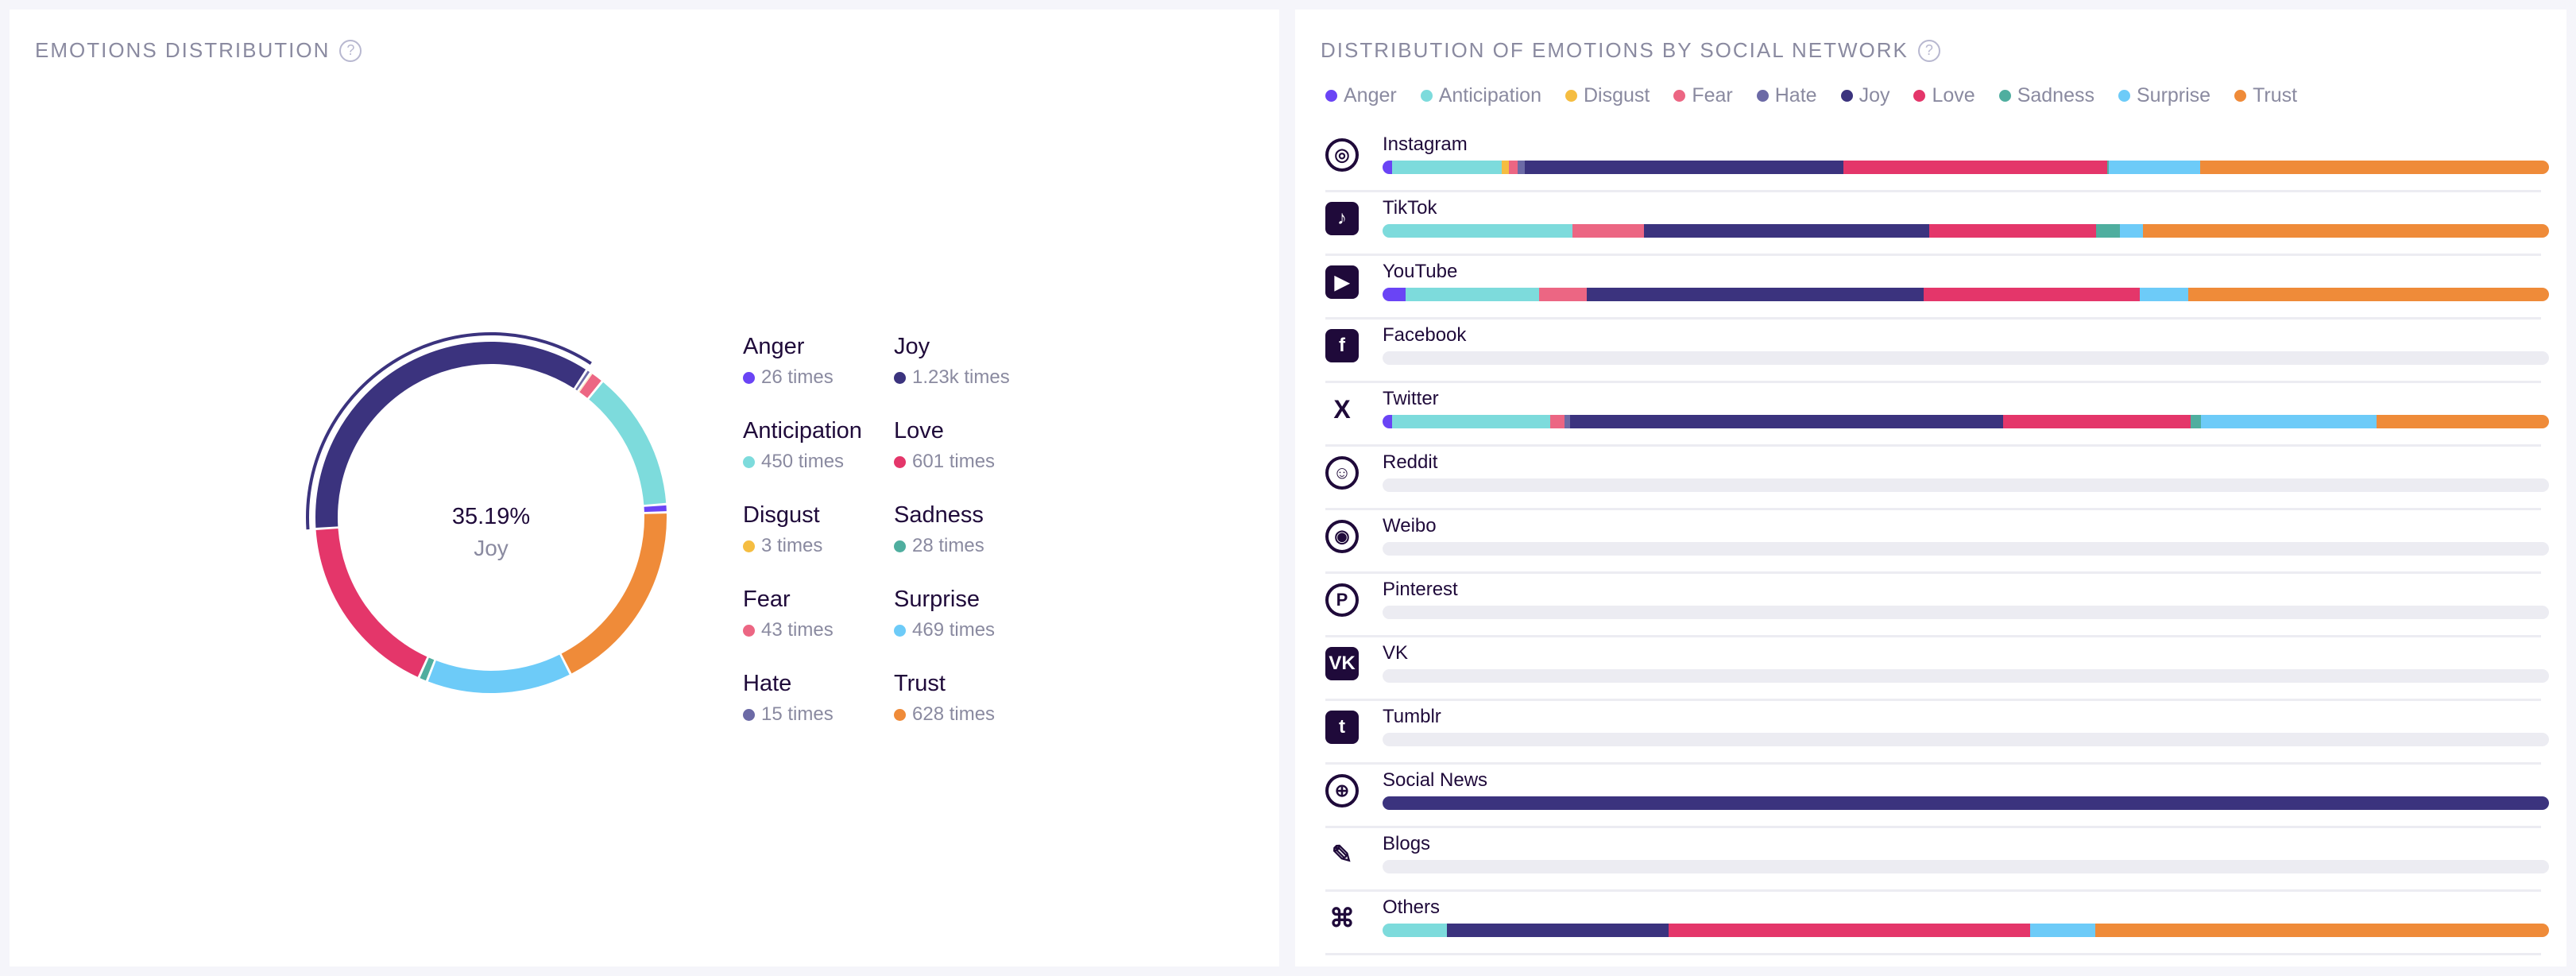 The width and height of the screenshot is (2576, 976). What do you see at coordinates (818, 445) in the screenshot?
I see `legend-item-anticipation: Anticipation 450 times` at bounding box center [818, 445].